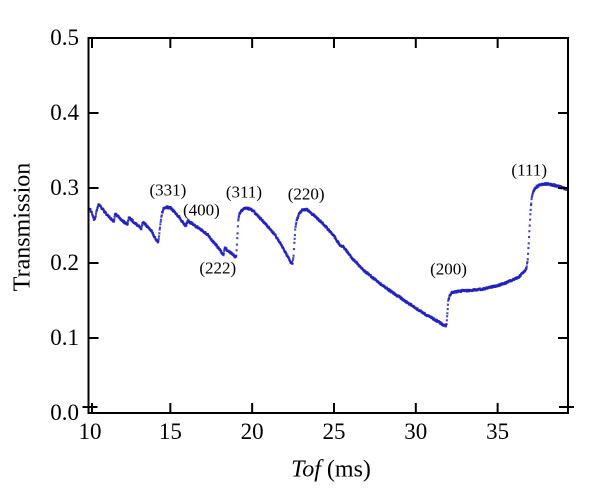 This screenshot has width=600, height=501. Describe the element at coordinates (64, 37) in the screenshot. I see `y-tick-label: 0.5` at that location.